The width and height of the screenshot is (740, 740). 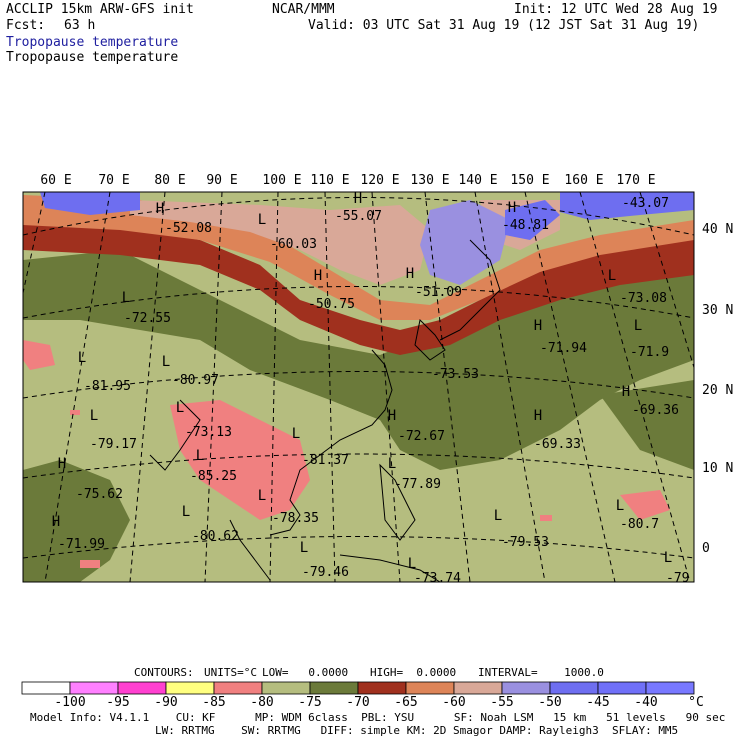 I want to click on colorbar-tick-label: -85, so click(x=213, y=702).